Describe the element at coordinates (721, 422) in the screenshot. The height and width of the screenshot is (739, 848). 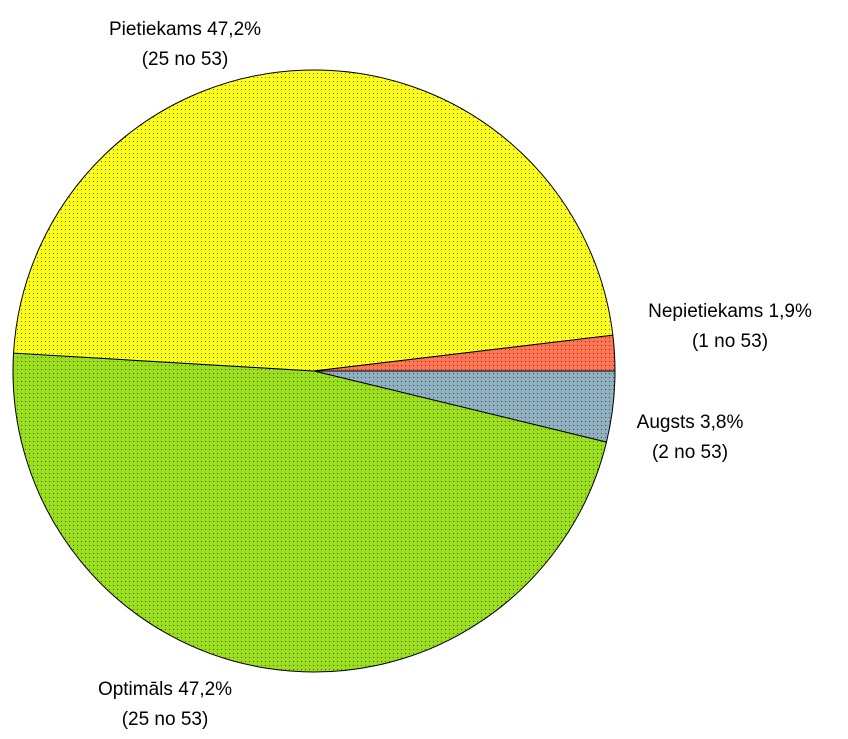
I see `value-label: 3,8%` at that location.